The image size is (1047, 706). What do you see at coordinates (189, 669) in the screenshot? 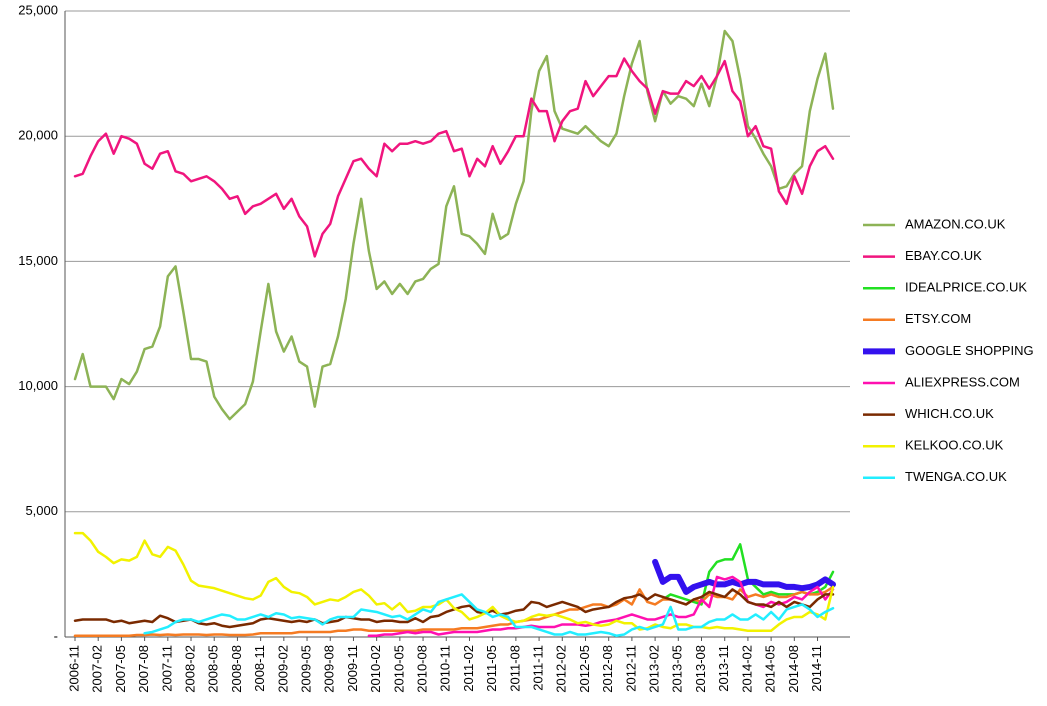
I see `x-tick-label: 2008-02` at bounding box center [189, 669].